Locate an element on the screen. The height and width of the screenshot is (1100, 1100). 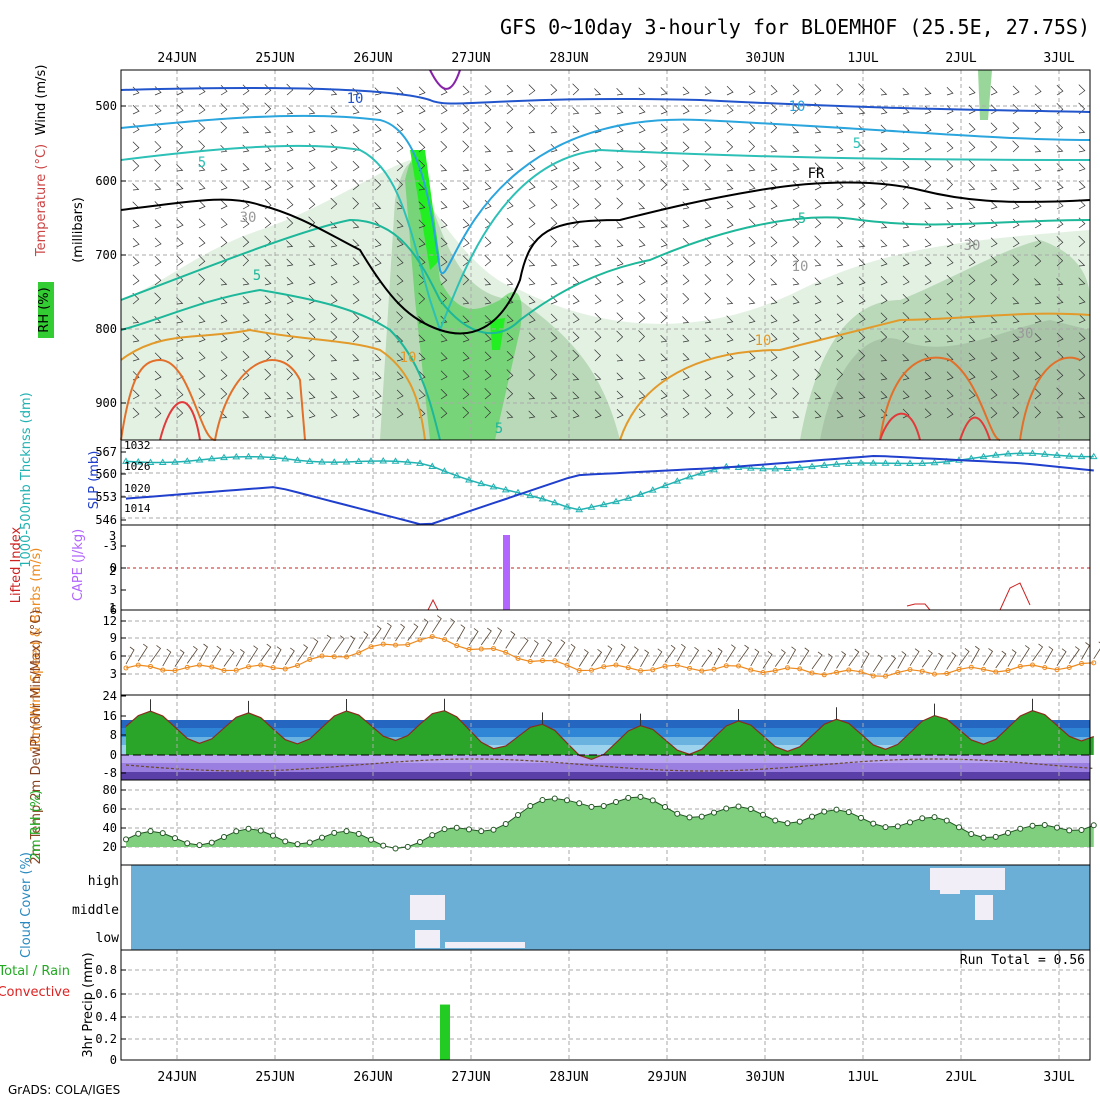
tick-label: 500 is located at coordinates (106, 106).